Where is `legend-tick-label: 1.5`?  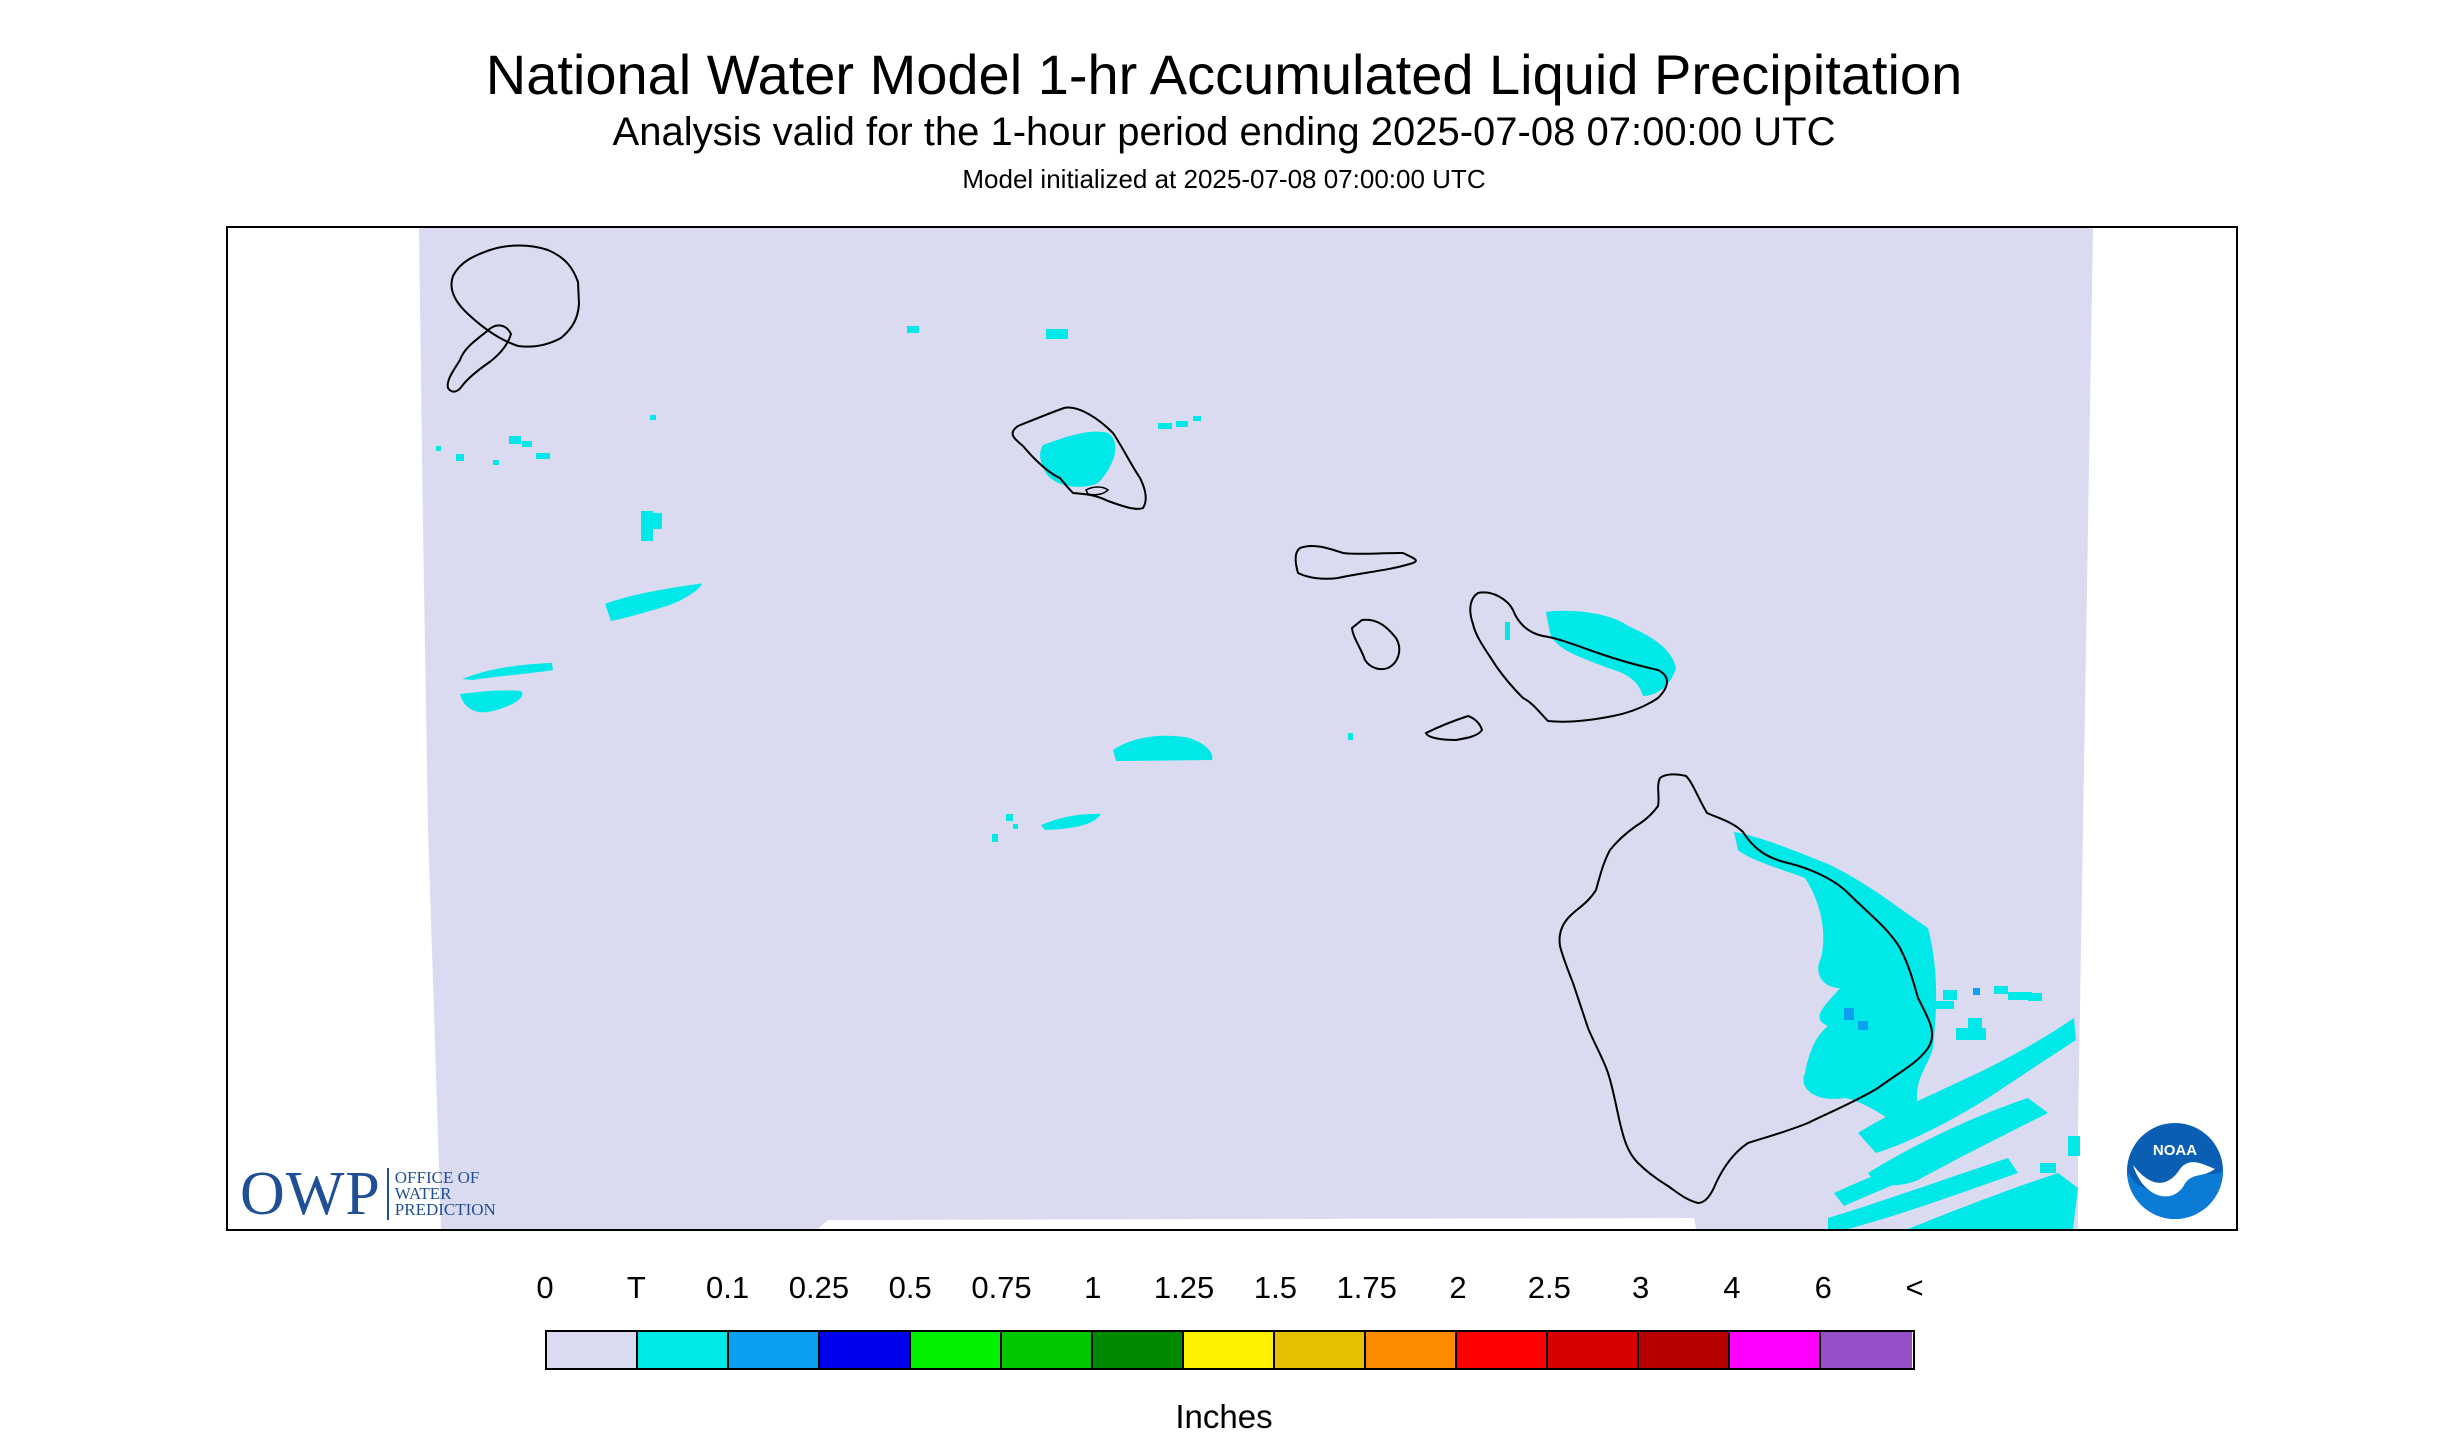
legend-tick-label: 1.5 is located at coordinates (1275, 1287).